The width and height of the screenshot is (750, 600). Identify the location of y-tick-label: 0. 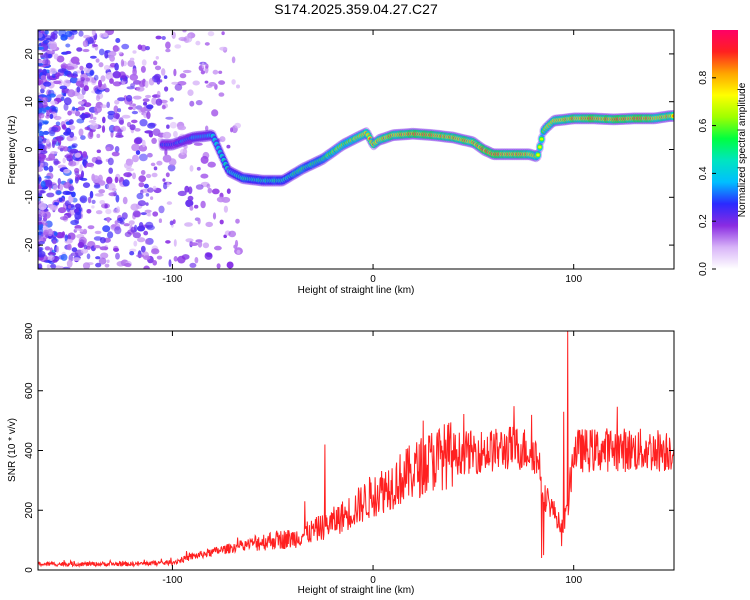
(29, 149).